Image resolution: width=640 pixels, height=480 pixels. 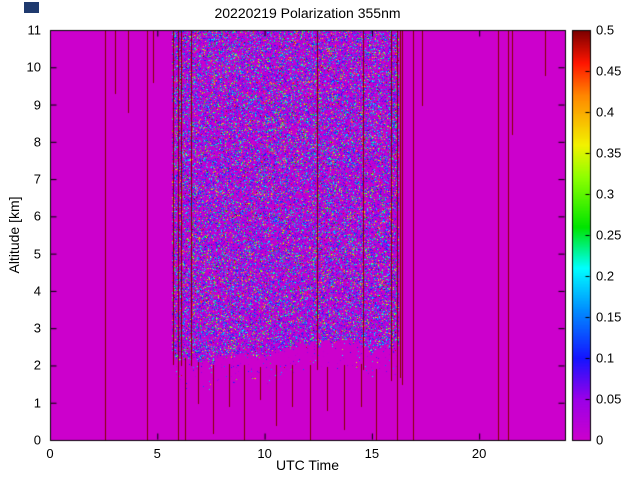 What do you see at coordinates (33, 67) in the screenshot?
I see `y-tick-label: 10` at bounding box center [33, 67].